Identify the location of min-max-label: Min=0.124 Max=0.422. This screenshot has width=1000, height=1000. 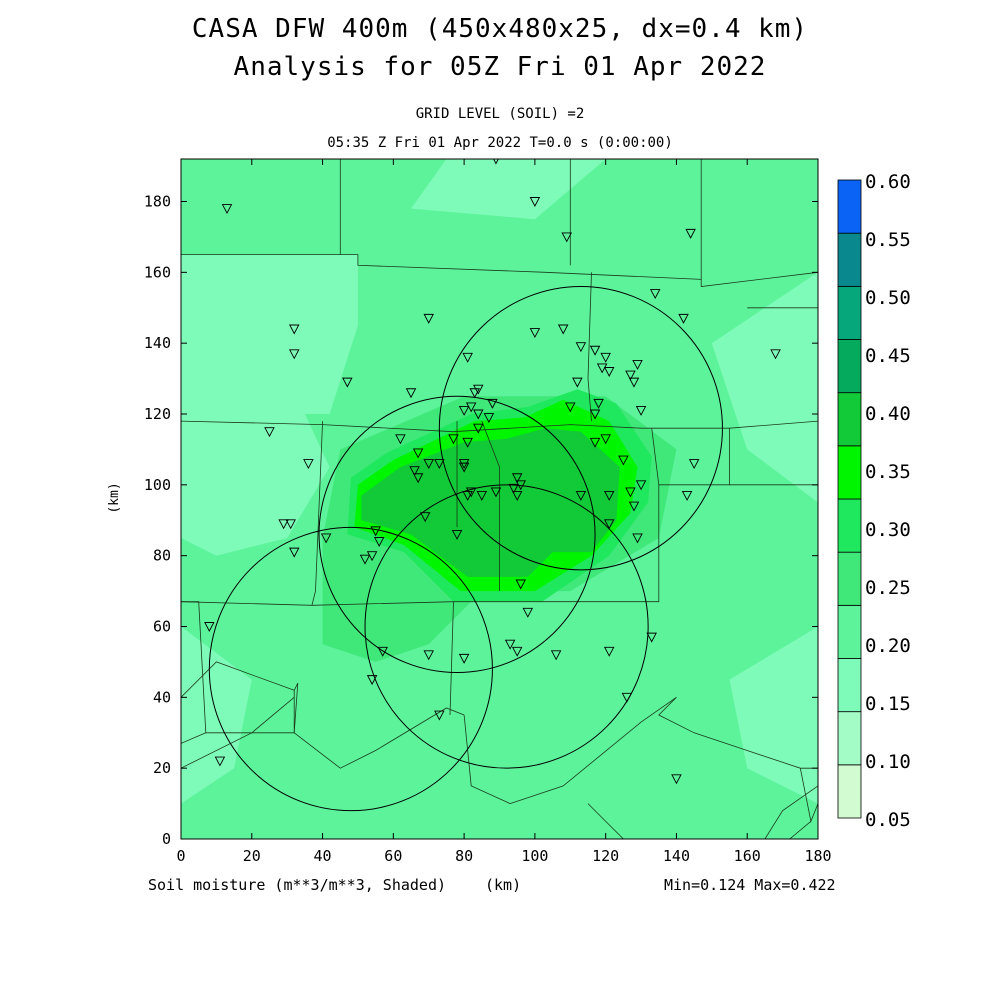
(750, 885).